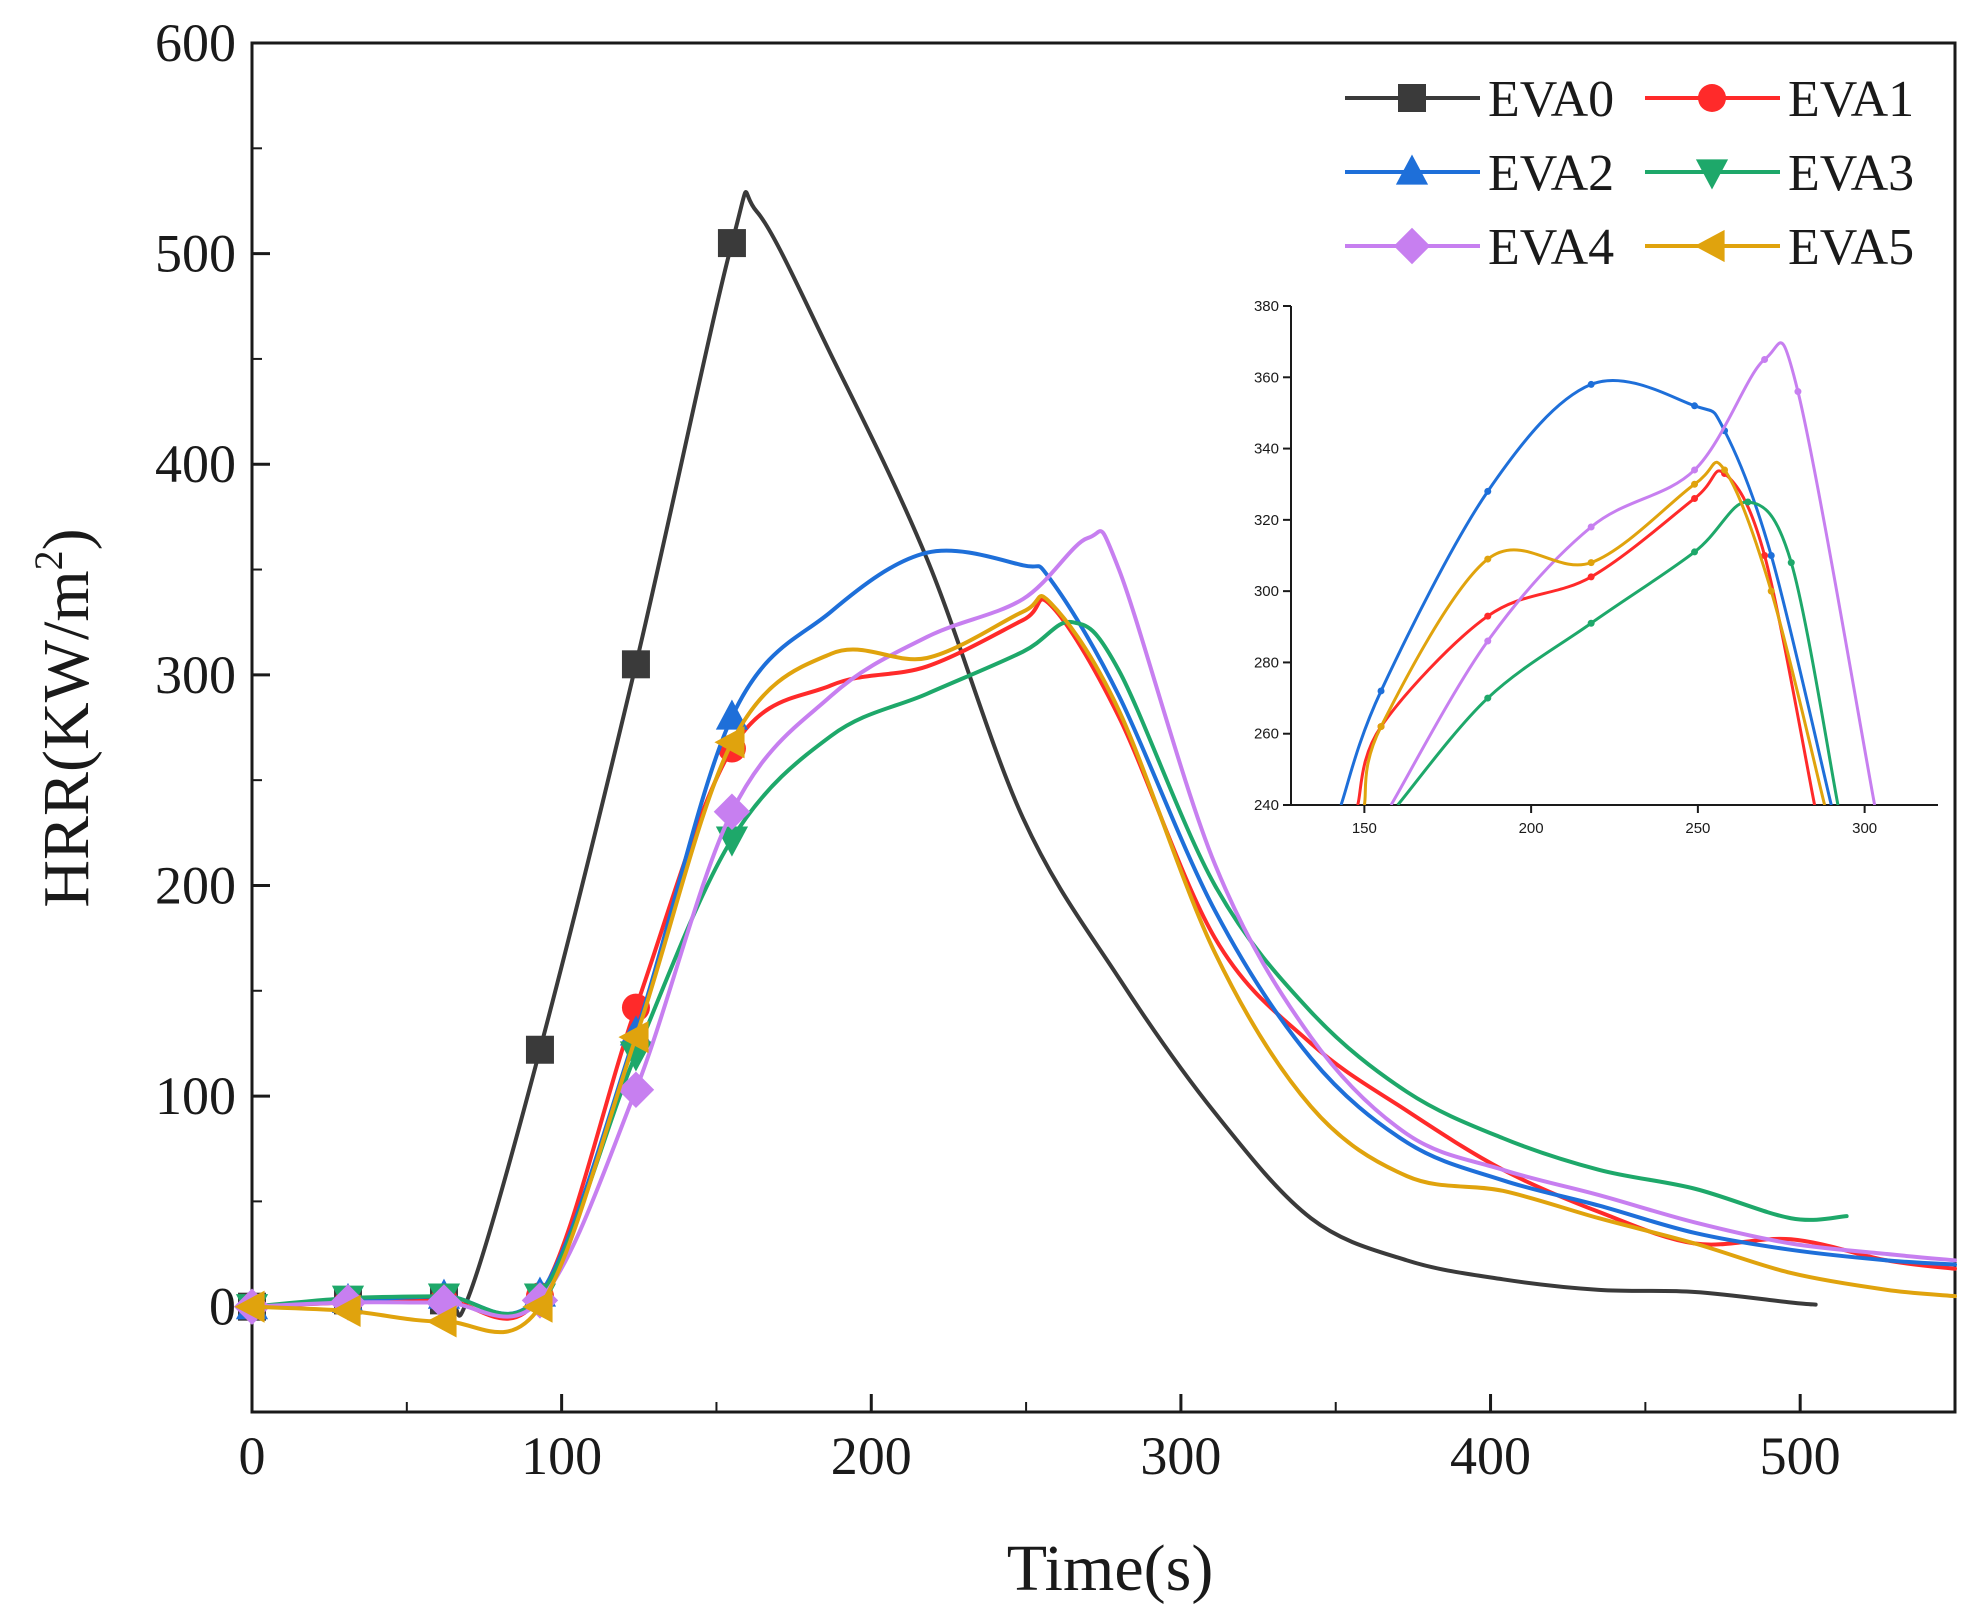 The image size is (1975, 1620). What do you see at coordinates (1851, 173) in the screenshot?
I see `legend-label: EVA3` at bounding box center [1851, 173].